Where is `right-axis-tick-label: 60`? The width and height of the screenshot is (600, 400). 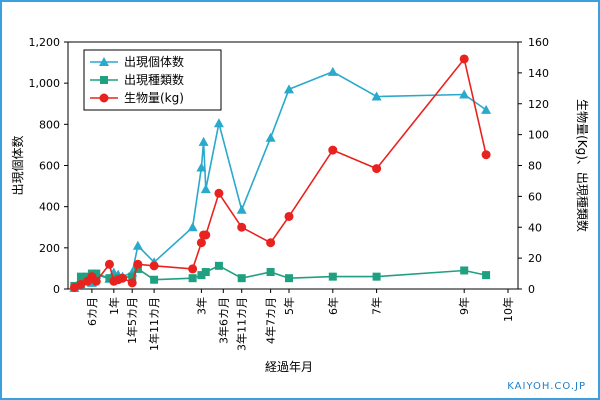
right-axis-tick-label: 60 is located at coordinates (535, 196).